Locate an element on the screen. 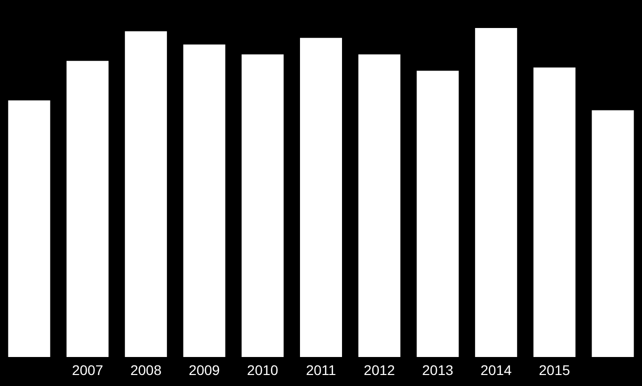 This screenshot has height=386, width=642. x-tick-label: 2013 is located at coordinates (438, 370).